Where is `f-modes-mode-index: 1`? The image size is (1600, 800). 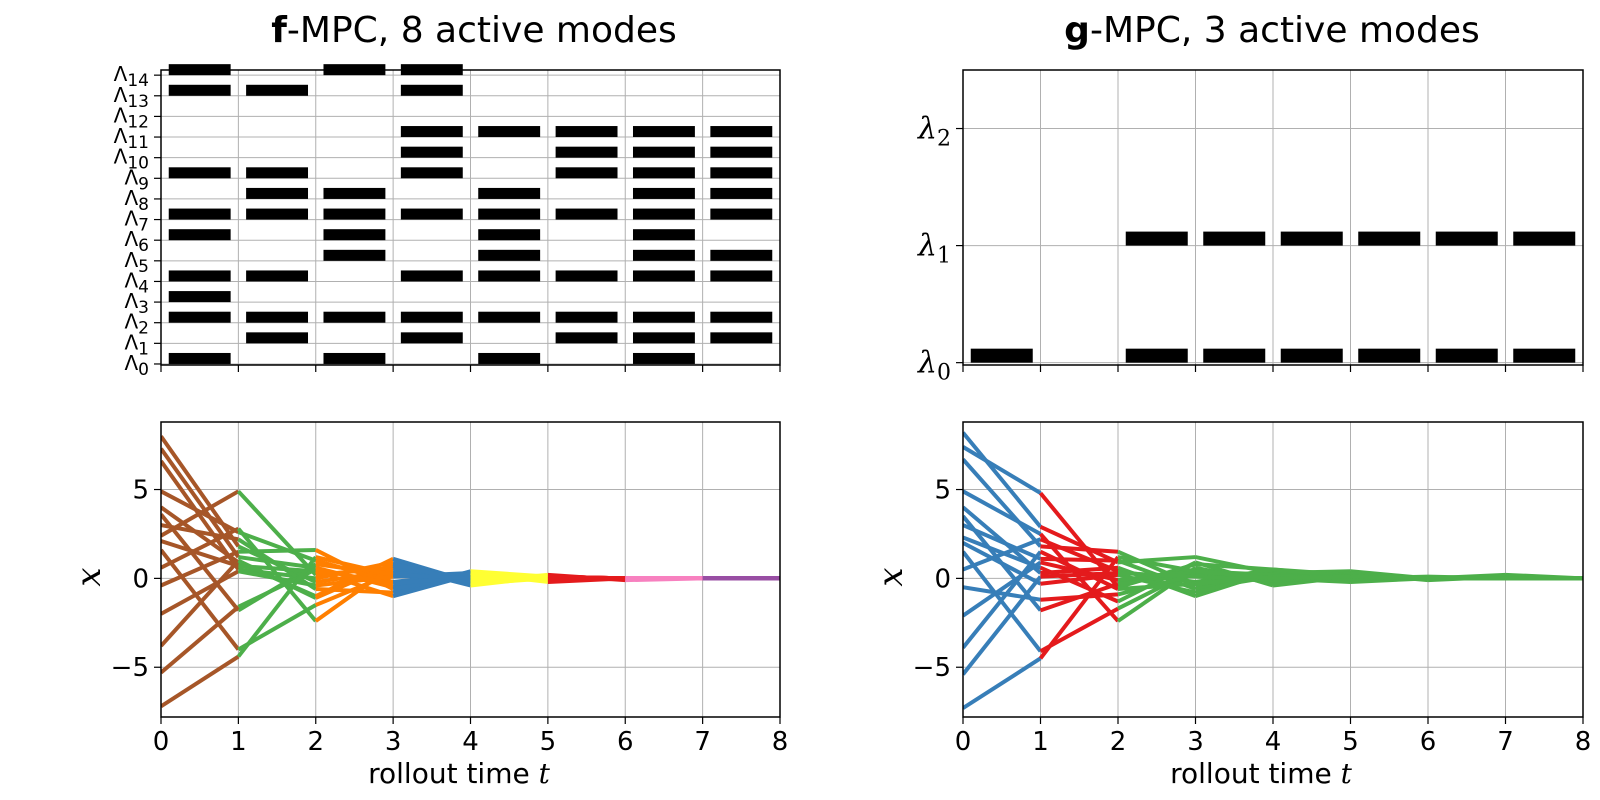
f-modes-mode-index: 1 is located at coordinates (143, 349).